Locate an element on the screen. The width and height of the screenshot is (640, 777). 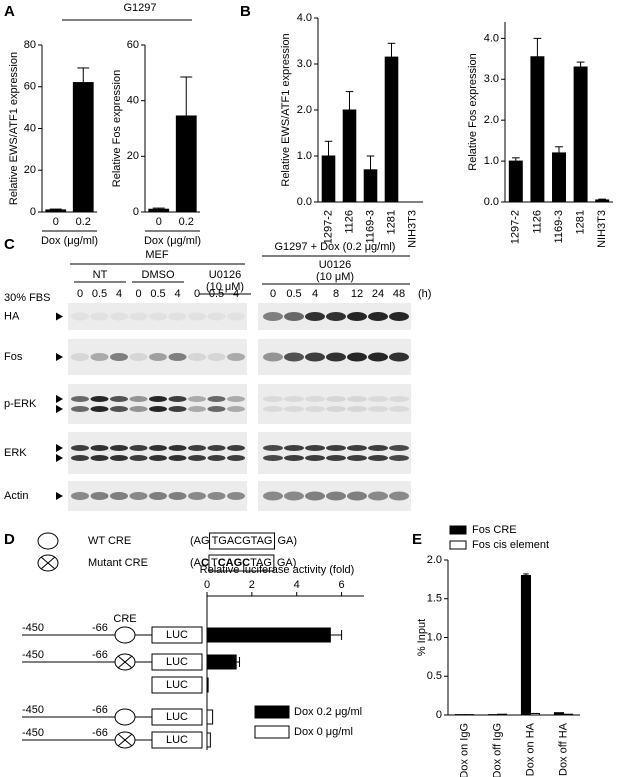
time-label: 0.5 is located at coordinates (293, 294).